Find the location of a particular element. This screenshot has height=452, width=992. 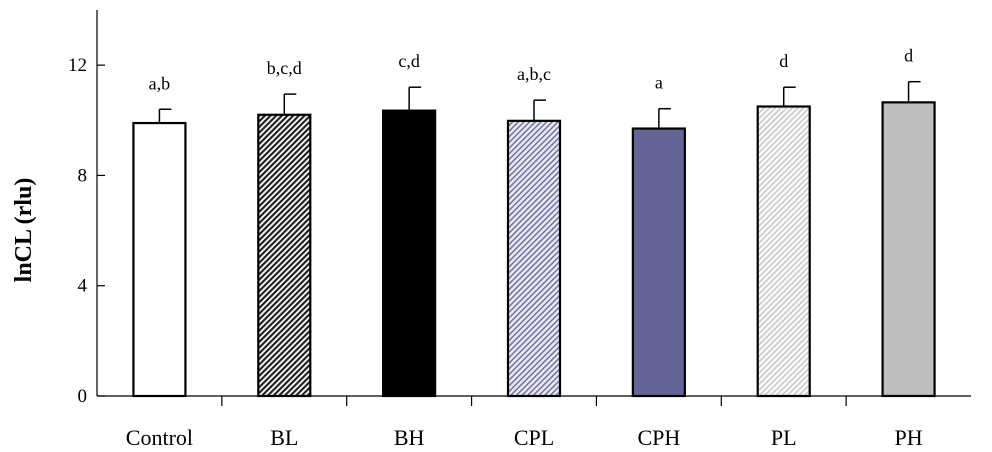

bar-cph is located at coordinates (658, 262).